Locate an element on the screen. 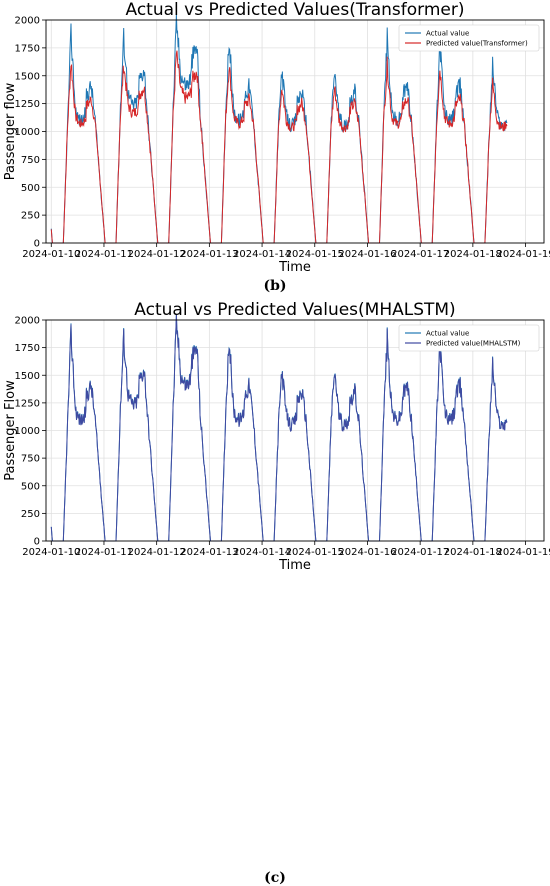 The width and height of the screenshot is (550, 886). legend-label-predicted: Predicted value(MHALSTM) is located at coordinates (473, 344).